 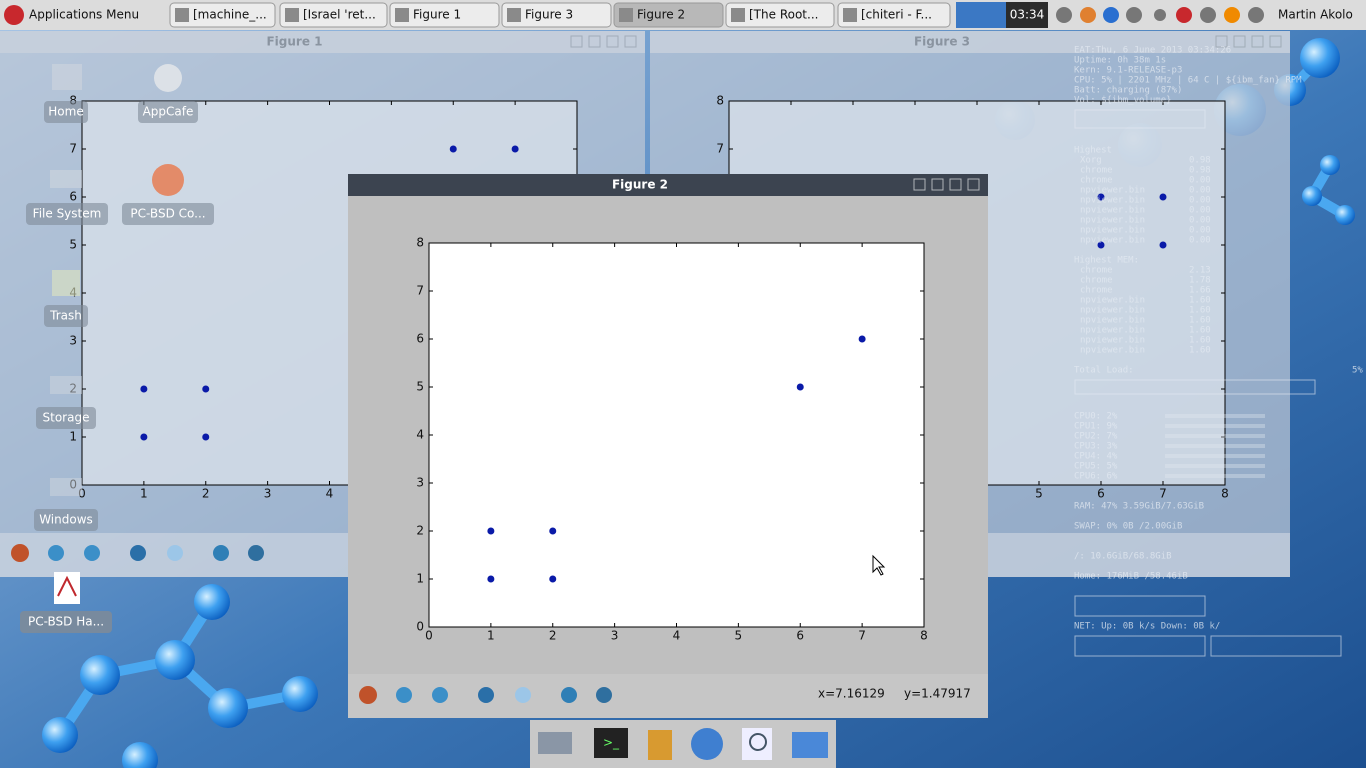 What do you see at coordinates (1120, 61) in the screenshot?
I see `conky-text: Uptime: 0h 38m 1s` at bounding box center [1120, 61].